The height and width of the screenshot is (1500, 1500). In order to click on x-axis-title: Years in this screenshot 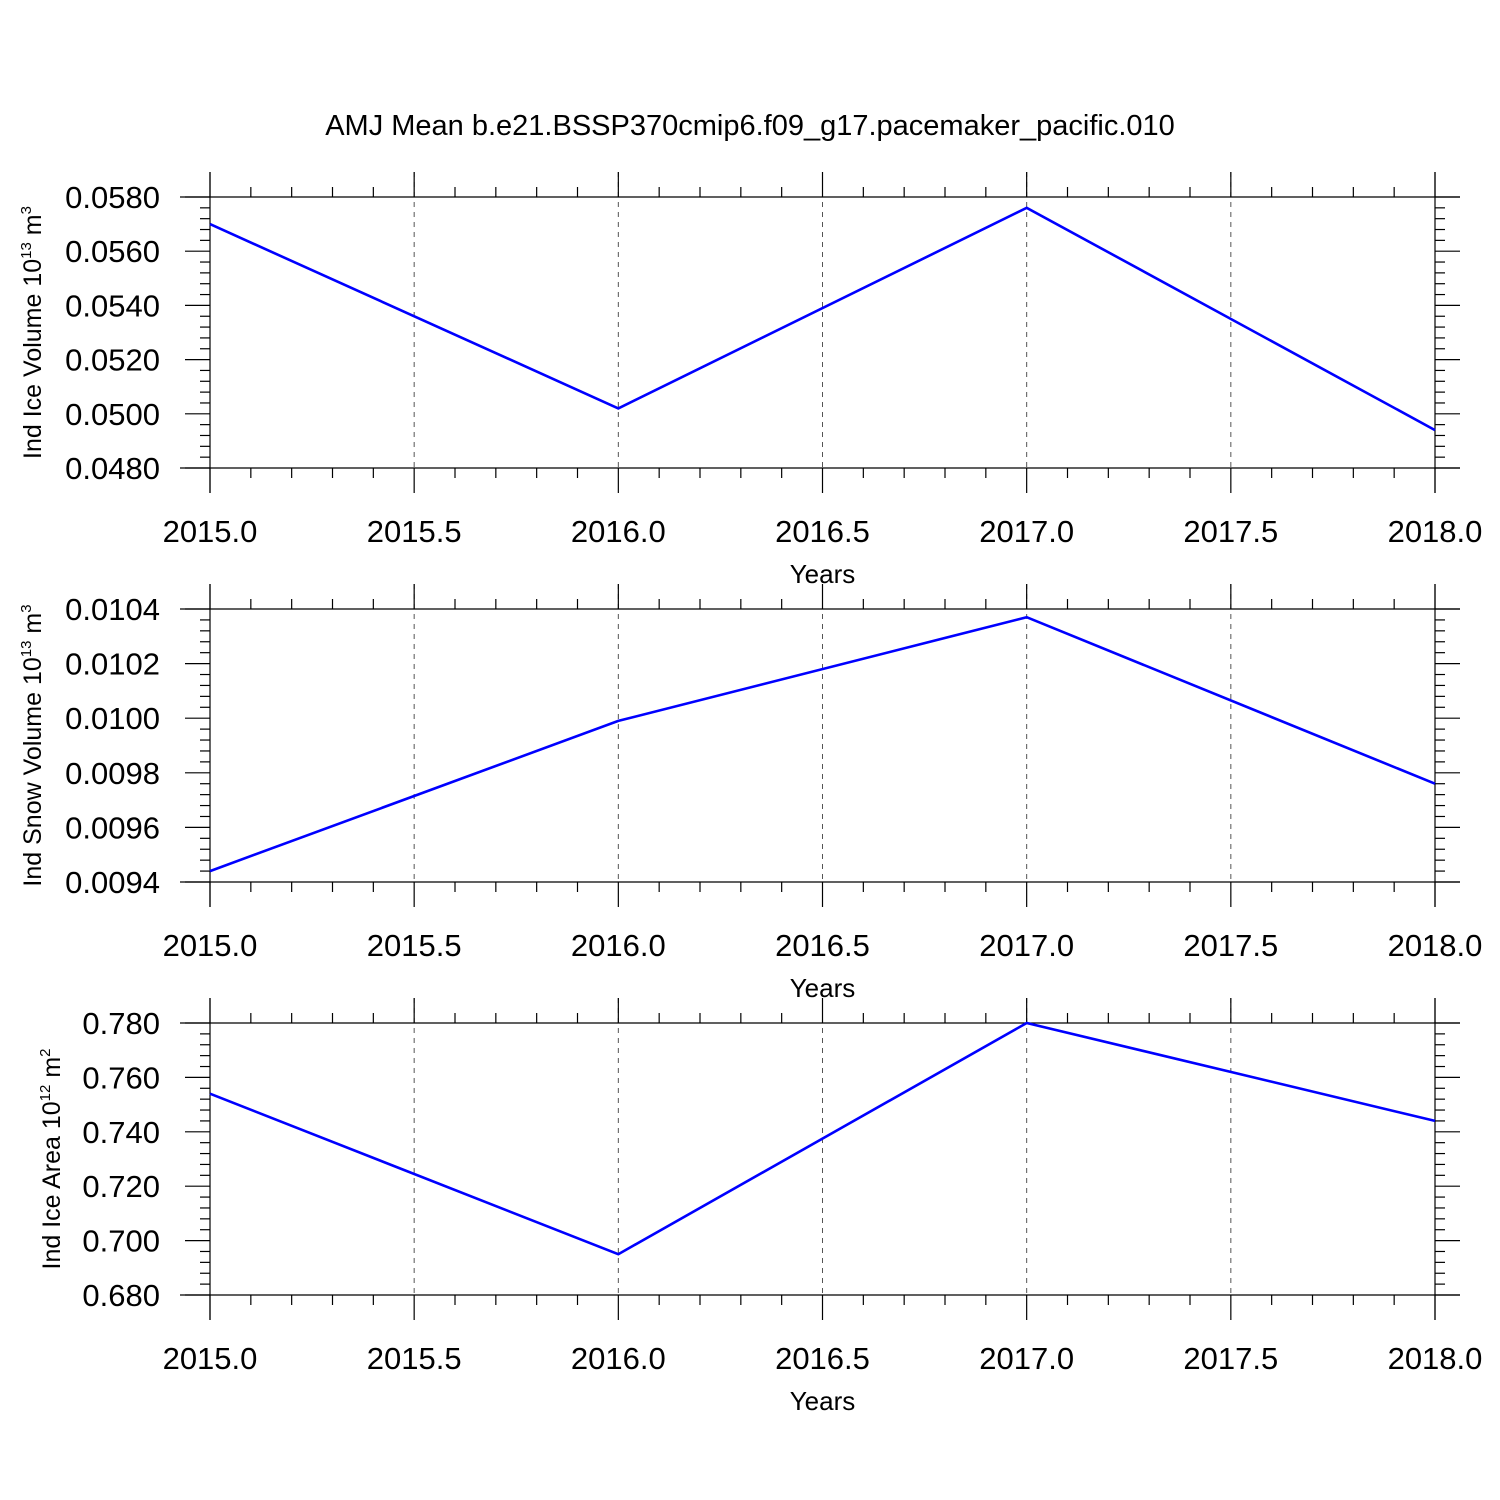, I will do `click(823, 1401)`.